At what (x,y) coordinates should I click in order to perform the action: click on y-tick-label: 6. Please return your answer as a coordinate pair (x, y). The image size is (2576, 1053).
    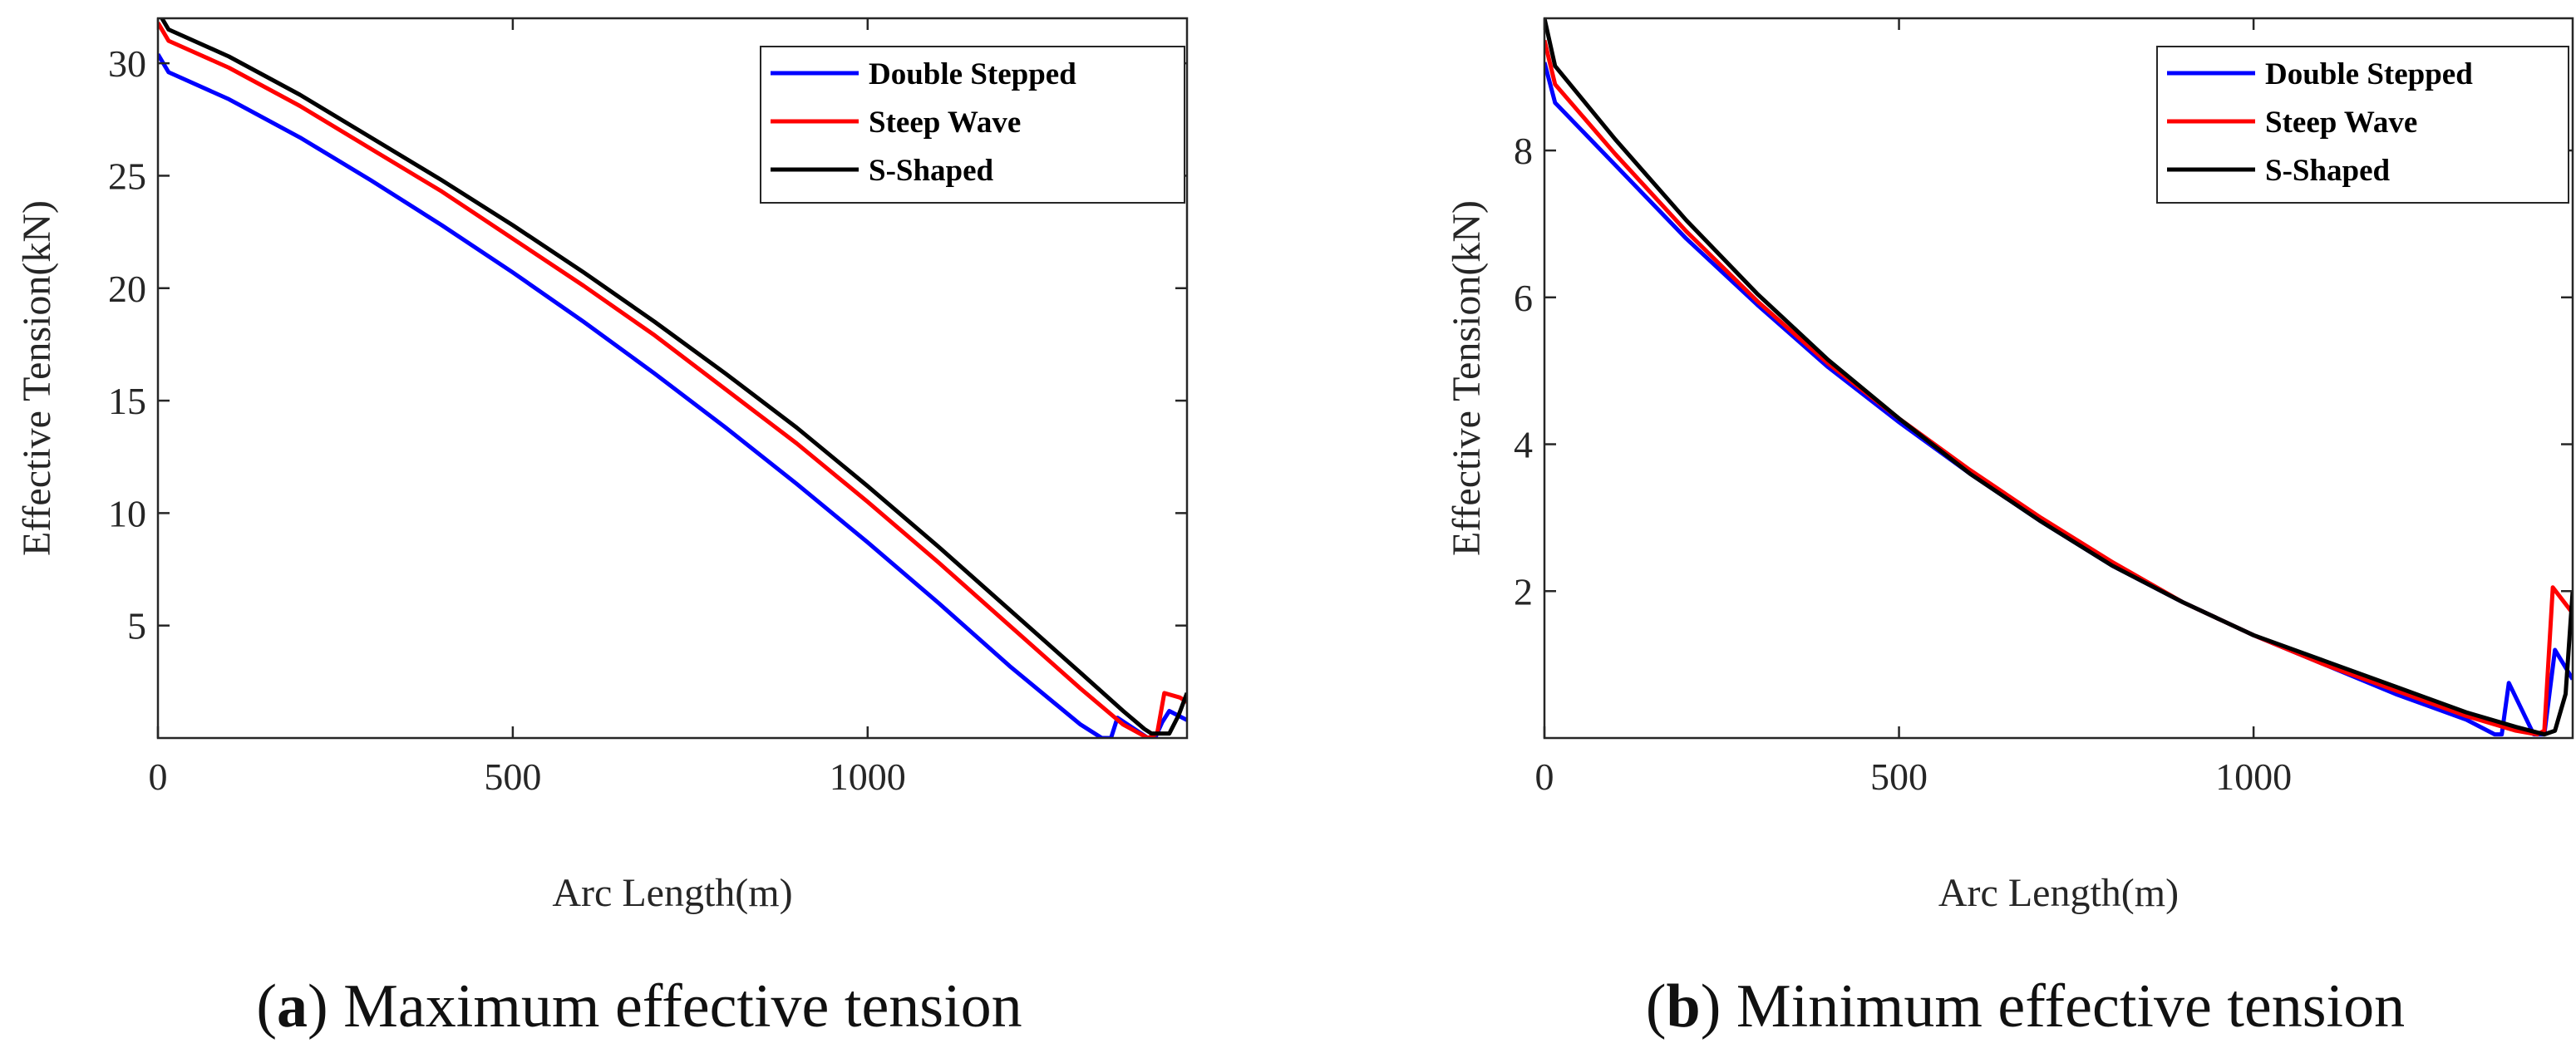
    Looking at the image, I should click on (1523, 298).